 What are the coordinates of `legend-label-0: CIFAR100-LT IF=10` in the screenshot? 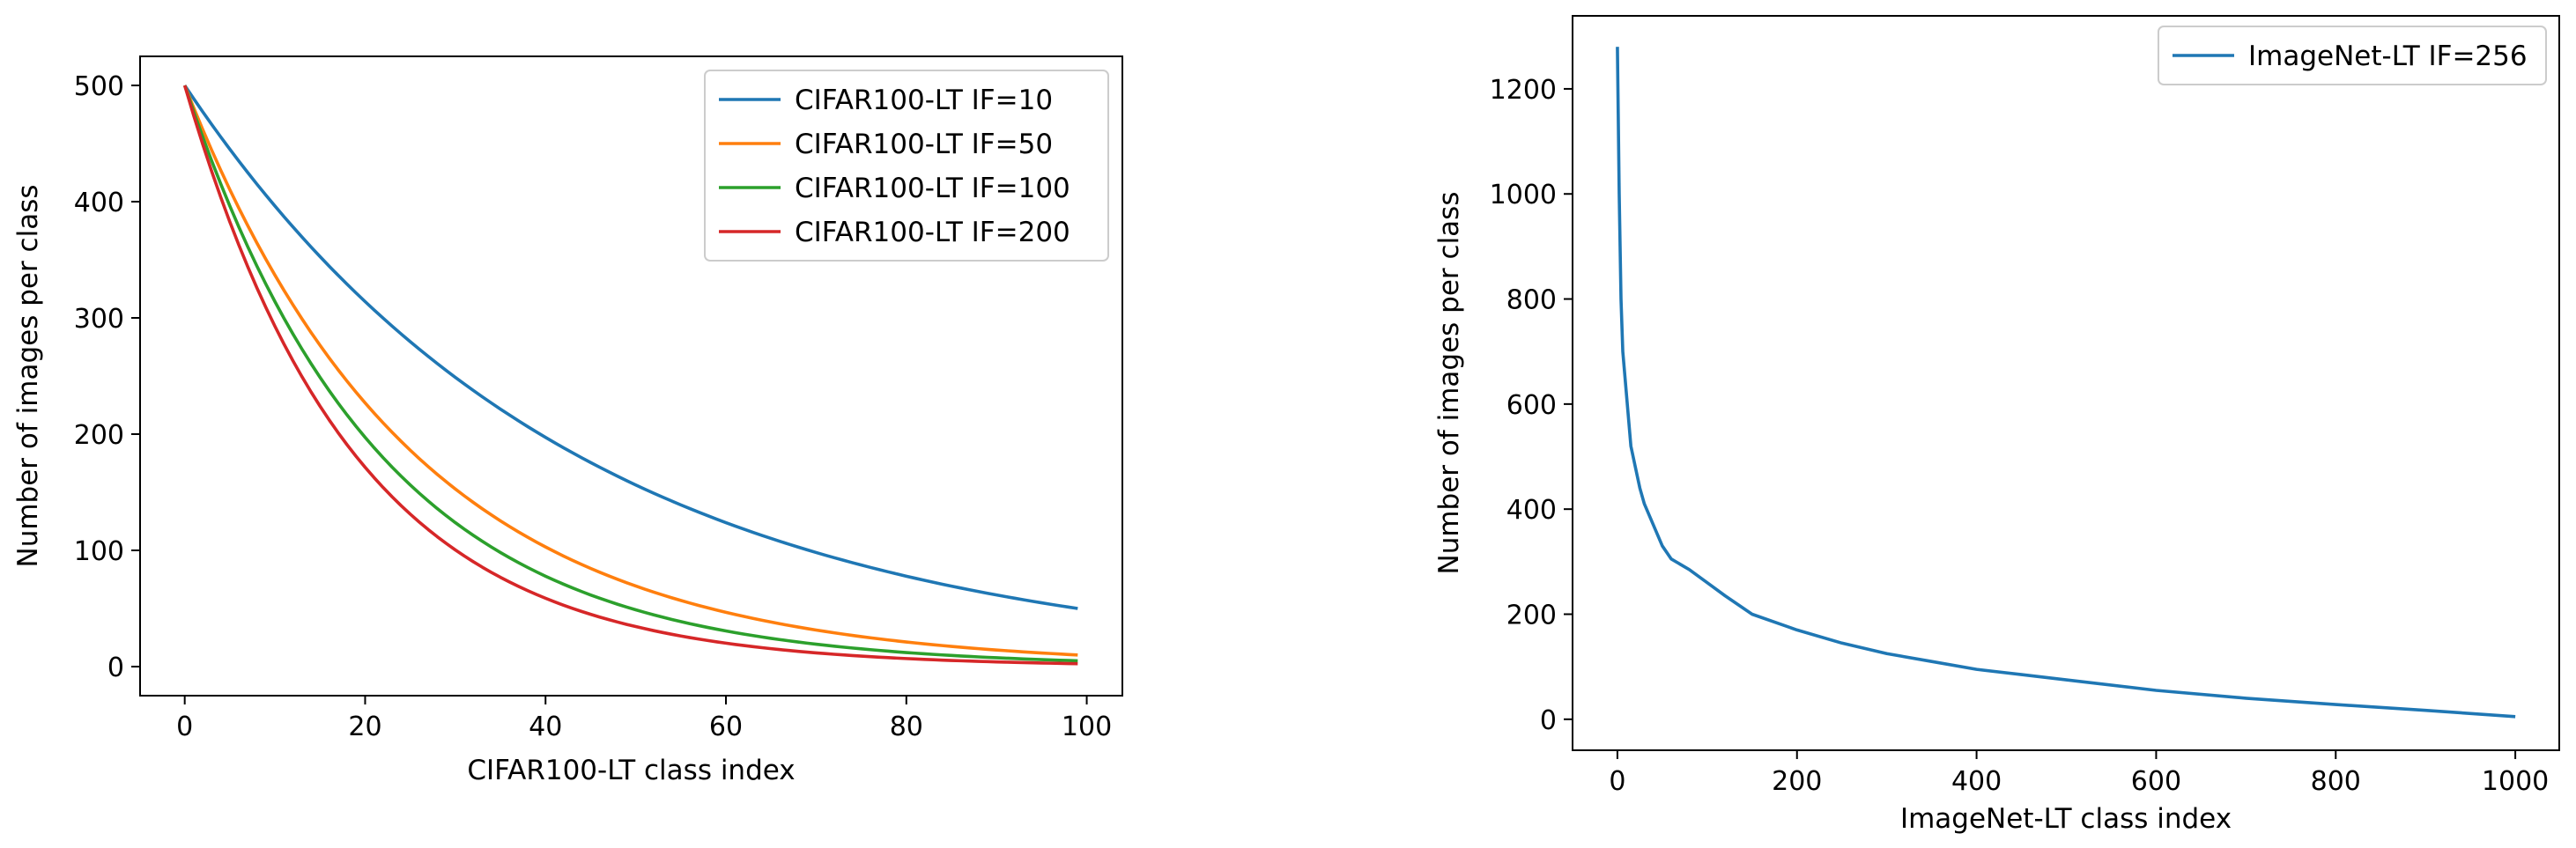 It's located at (924, 101).